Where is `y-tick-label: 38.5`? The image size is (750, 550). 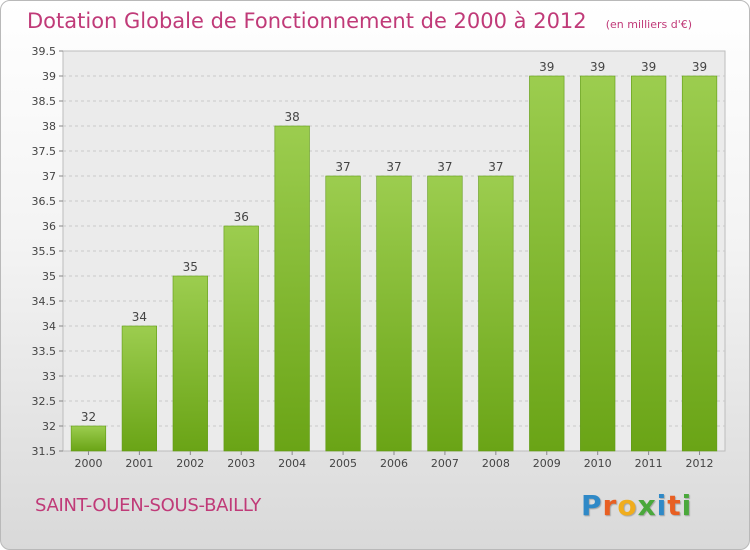 y-tick-label: 38.5 is located at coordinates (44, 101).